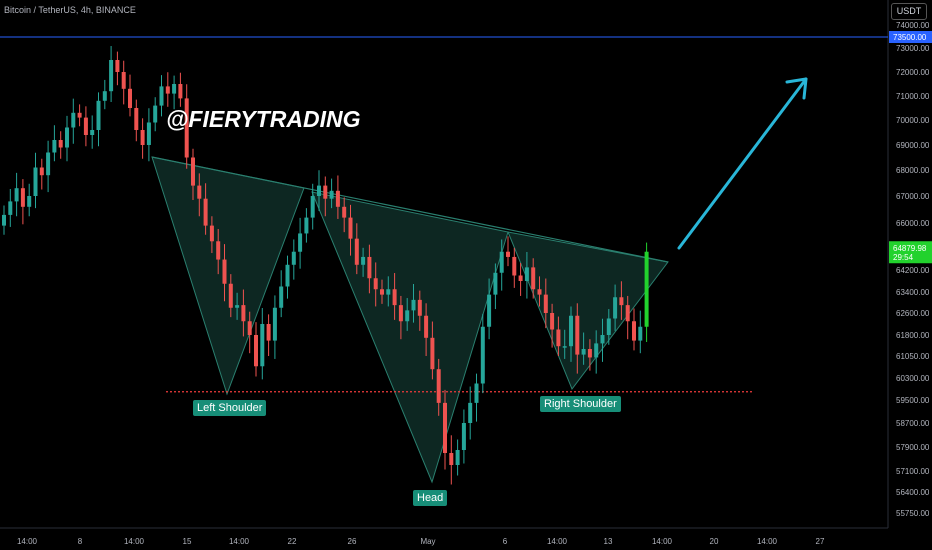 This screenshot has height=550, width=932. I want to click on y-tick-label: 67000.00, so click(913, 196).